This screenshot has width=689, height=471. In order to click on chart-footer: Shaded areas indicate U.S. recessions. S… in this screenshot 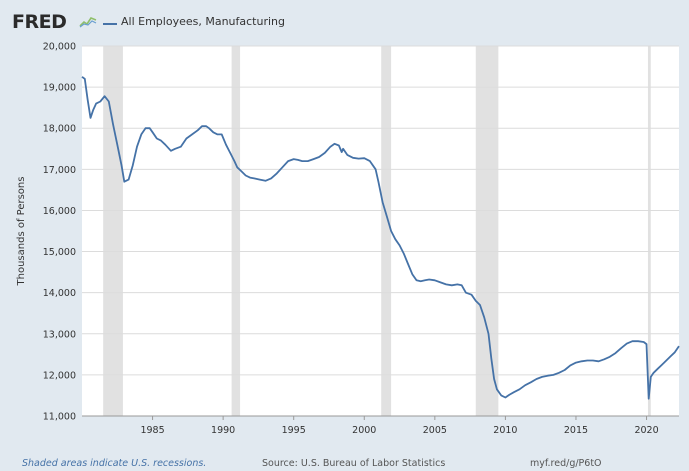, I will do `click(344, 464)`.